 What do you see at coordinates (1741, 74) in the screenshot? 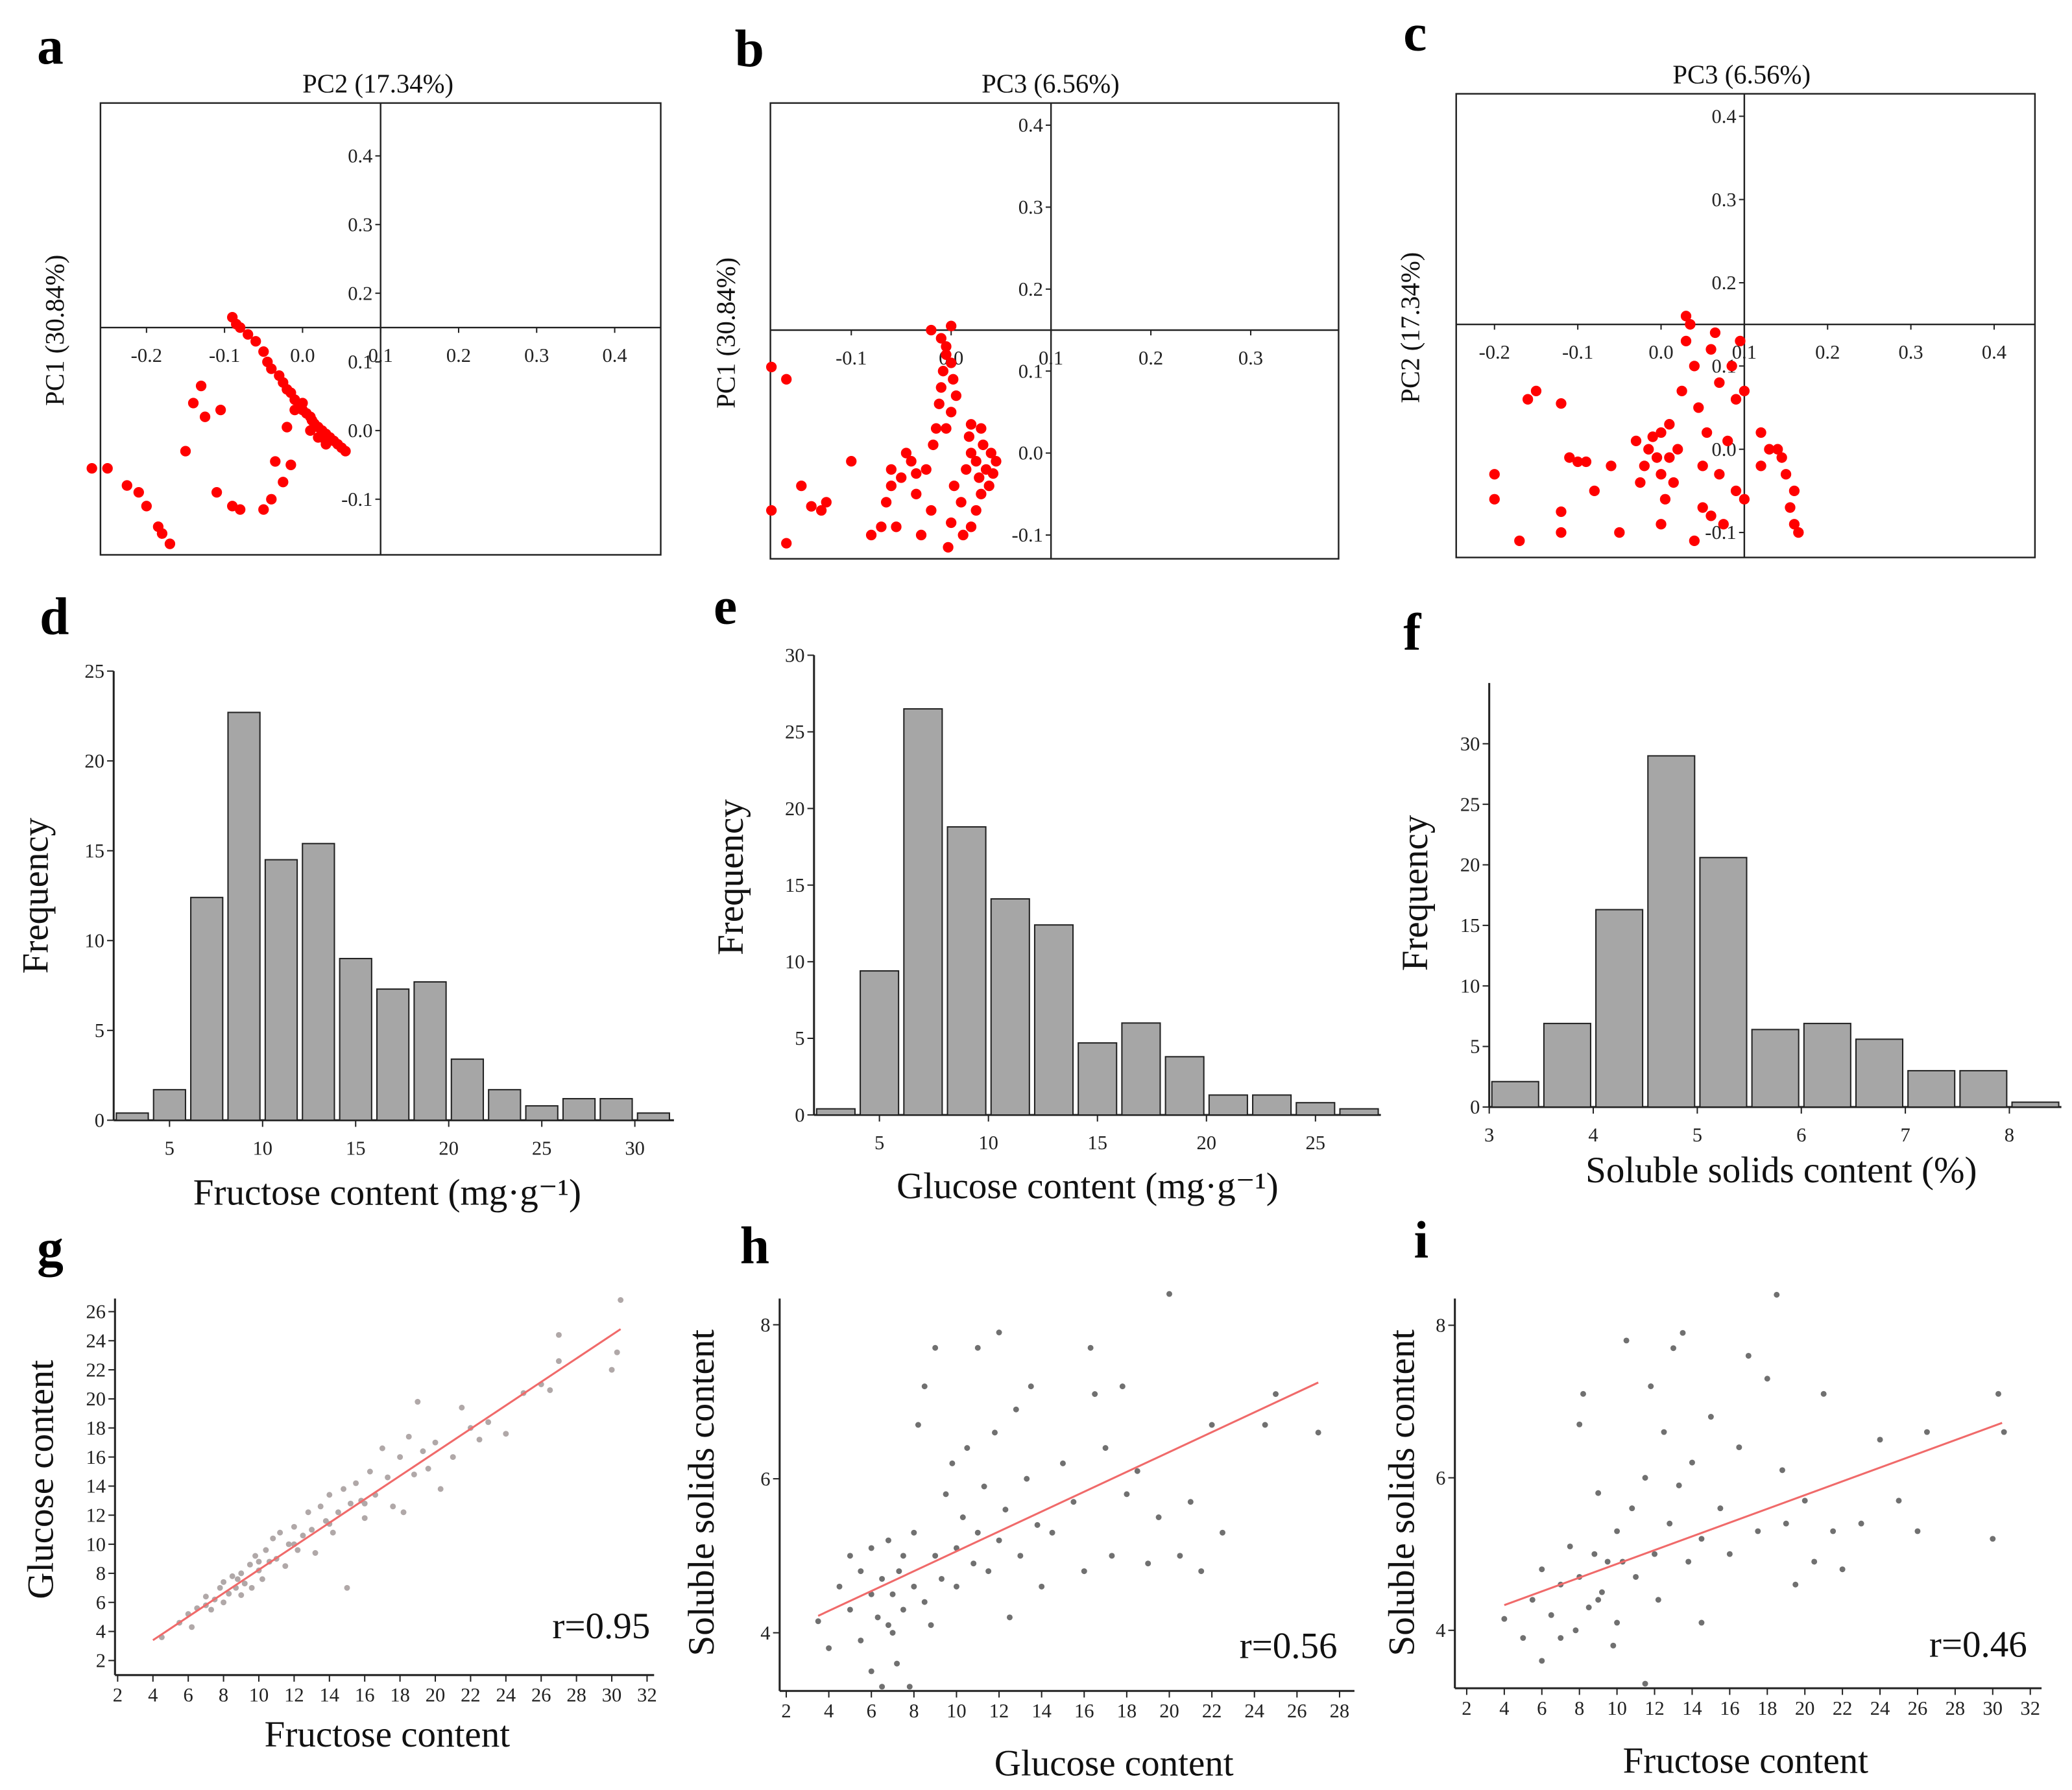
I see `axis-title-top: PC3 (6.56%)` at bounding box center [1741, 74].